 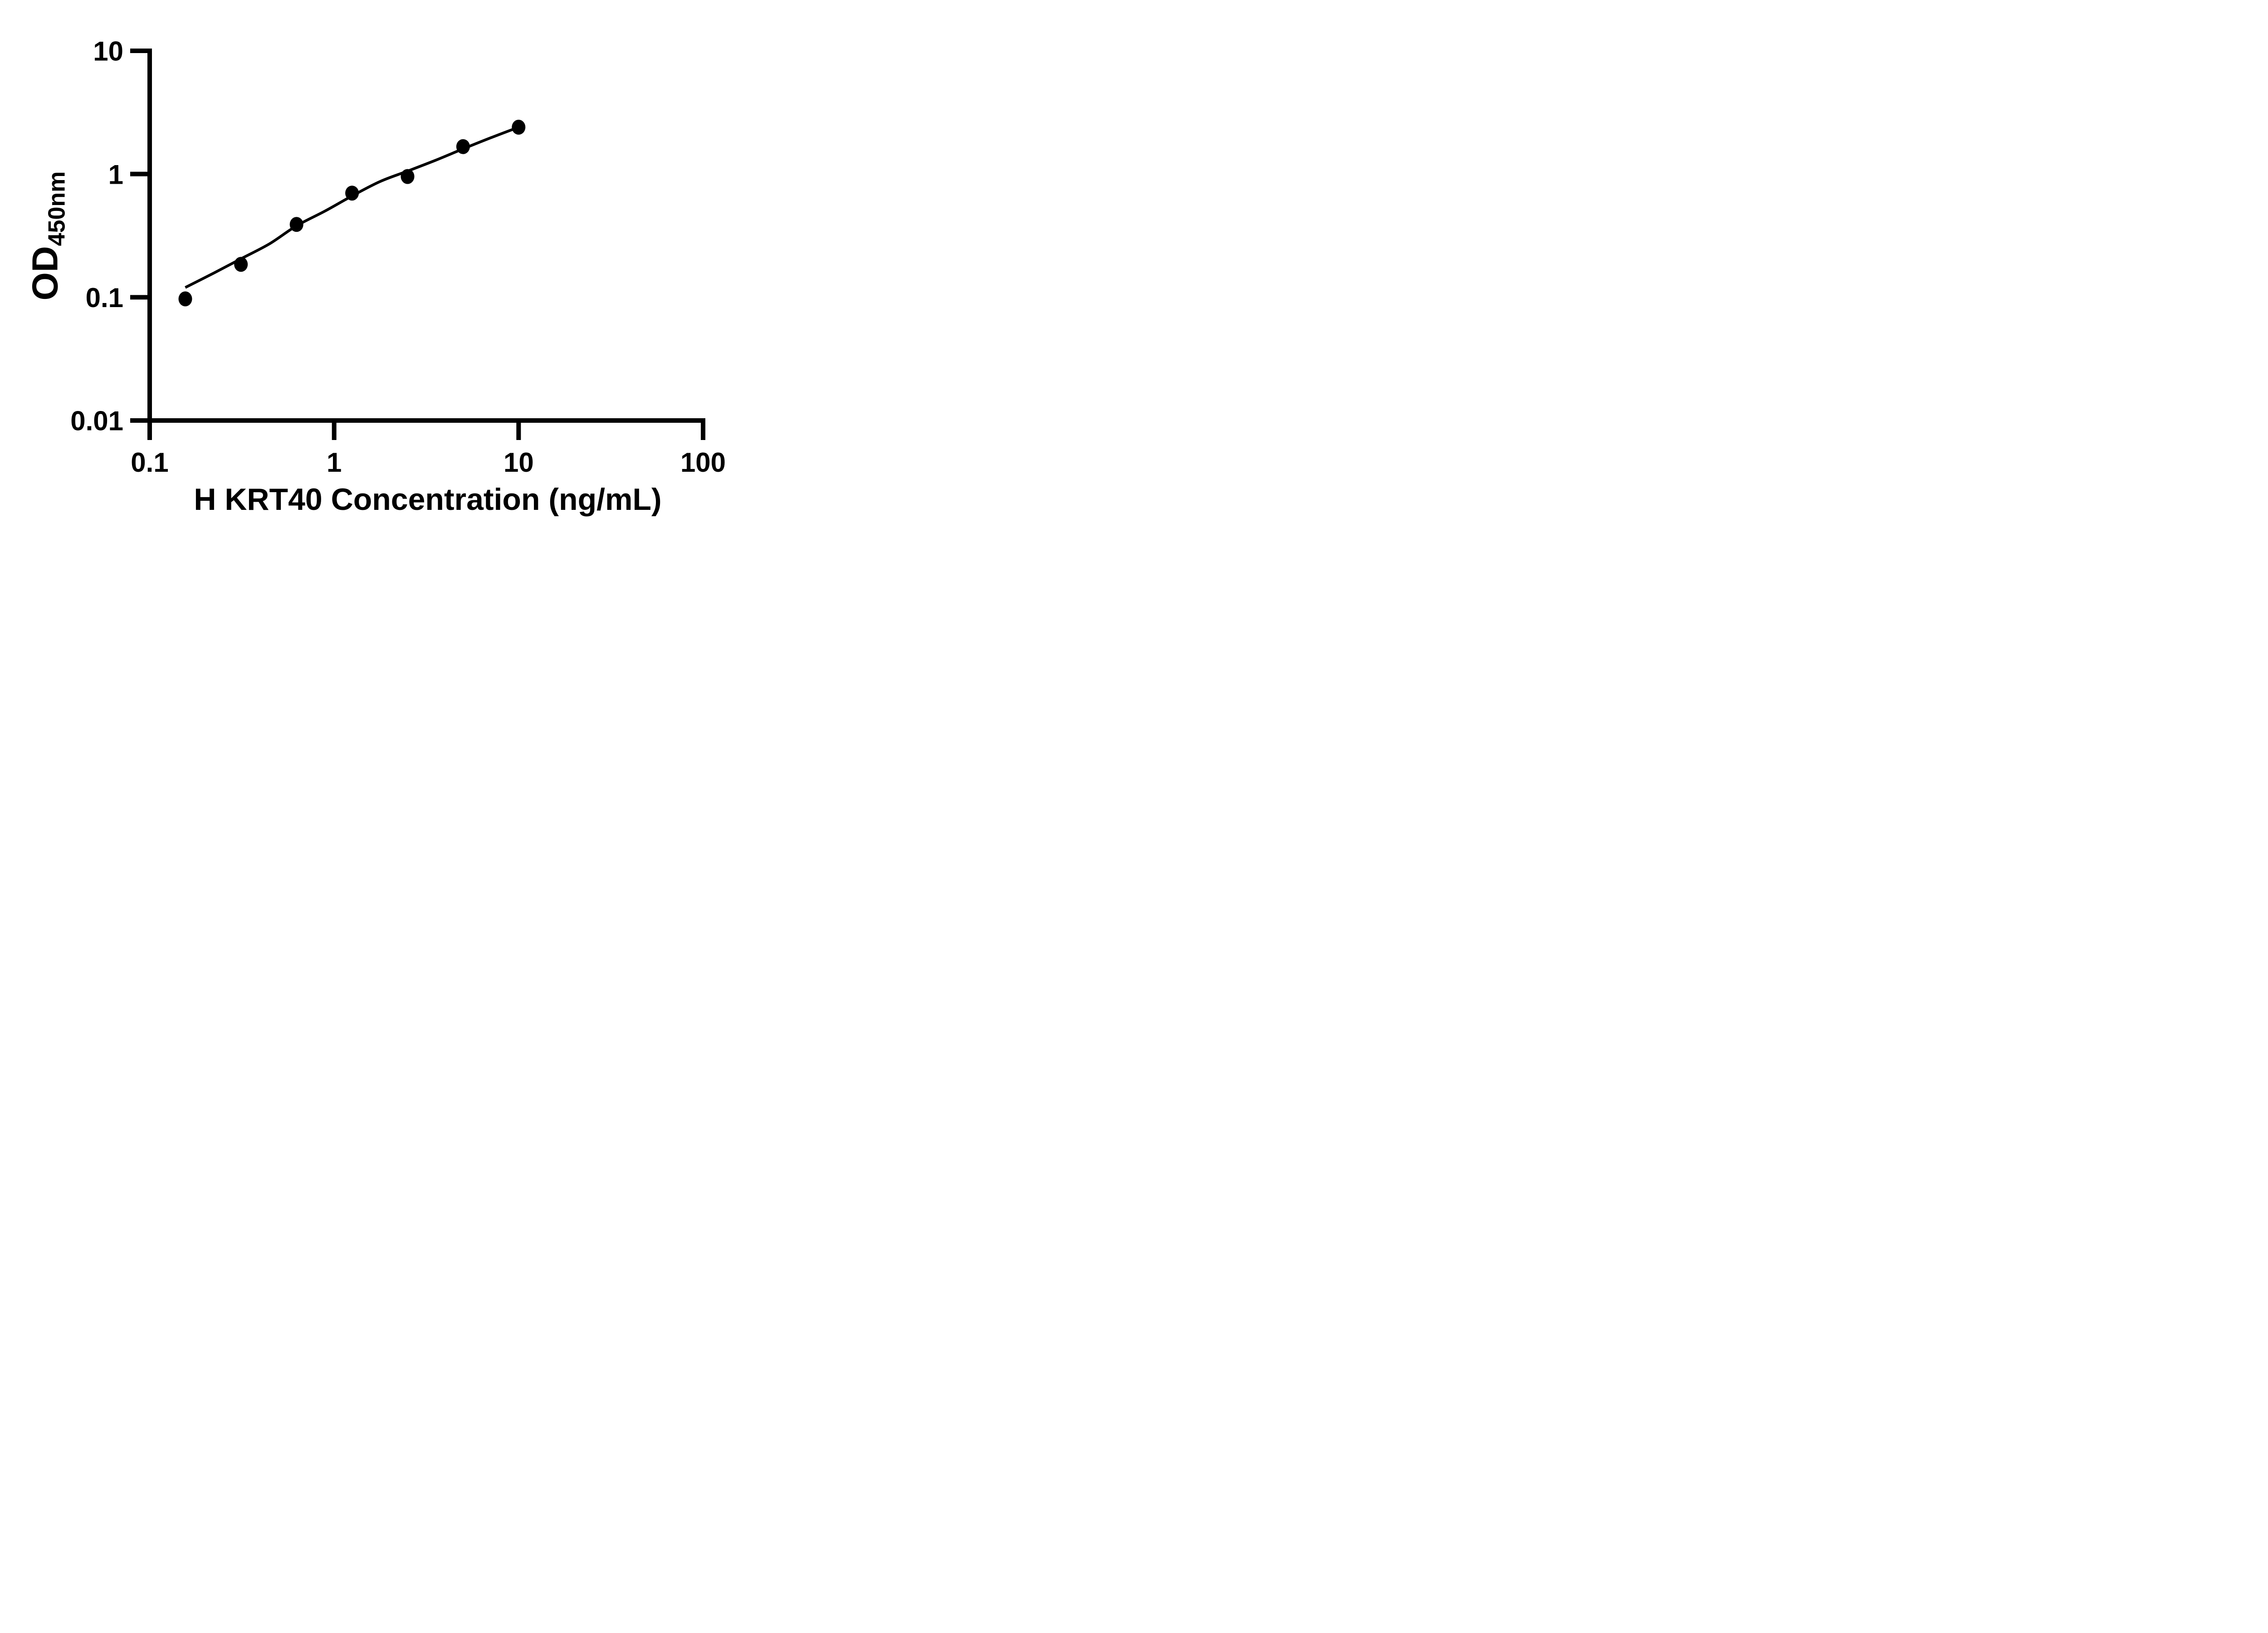 I want to click on y-tick-label: 10, so click(x=108, y=51).